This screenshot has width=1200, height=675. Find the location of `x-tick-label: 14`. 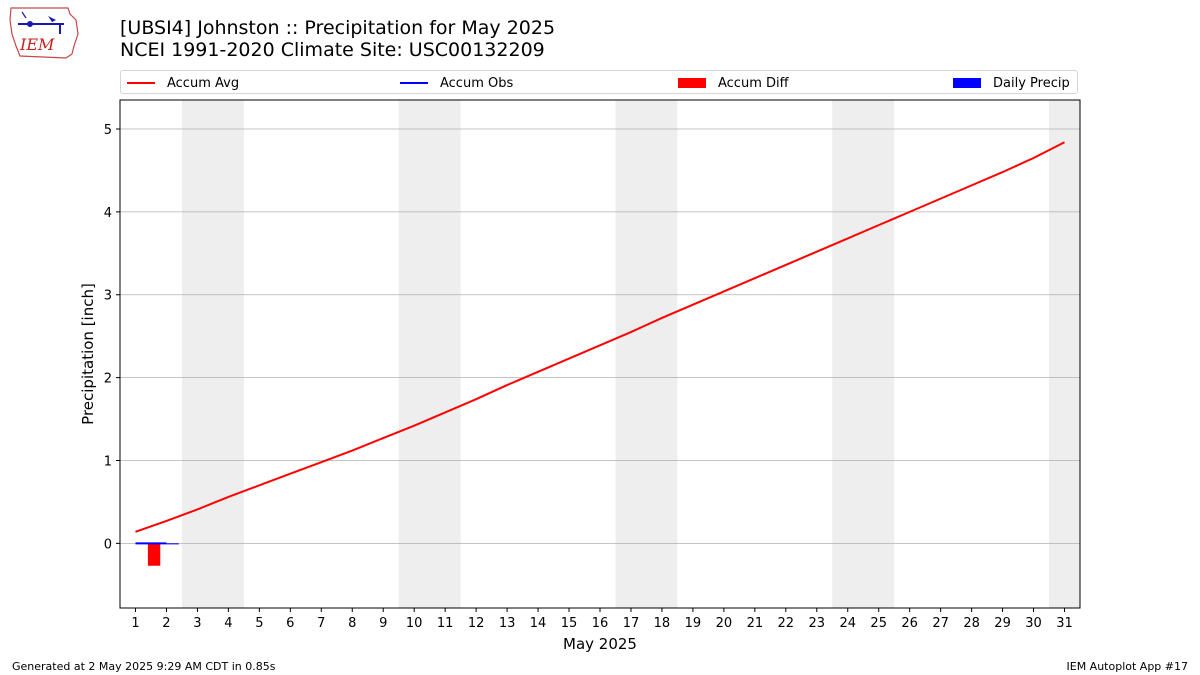

x-tick-label: 14 is located at coordinates (538, 623).